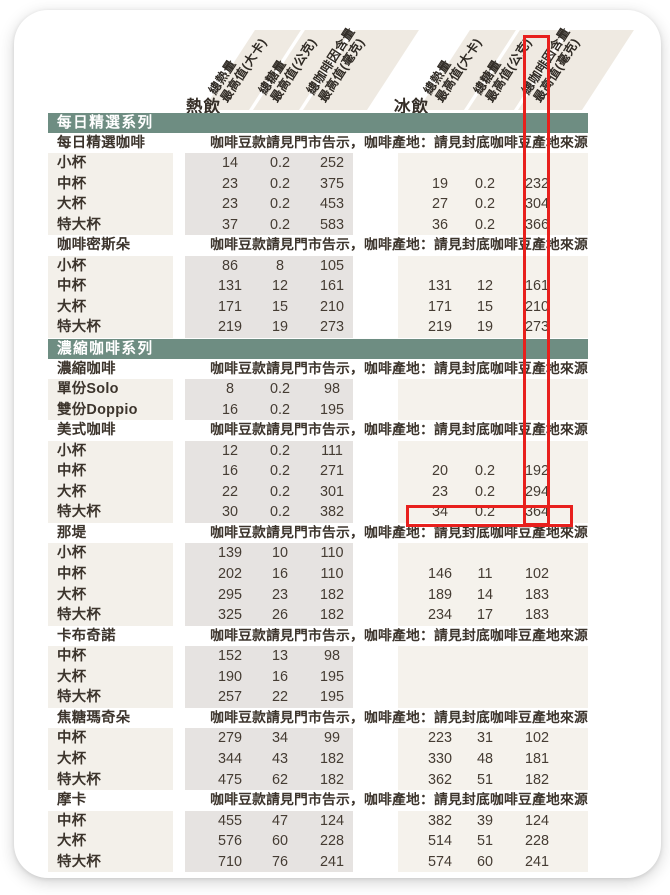 The width and height of the screenshot is (670, 895). What do you see at coordinates (101, 142) in the screenshot?
I see `product-name: 每日精選咖啡` at bounding box center [101, 142].